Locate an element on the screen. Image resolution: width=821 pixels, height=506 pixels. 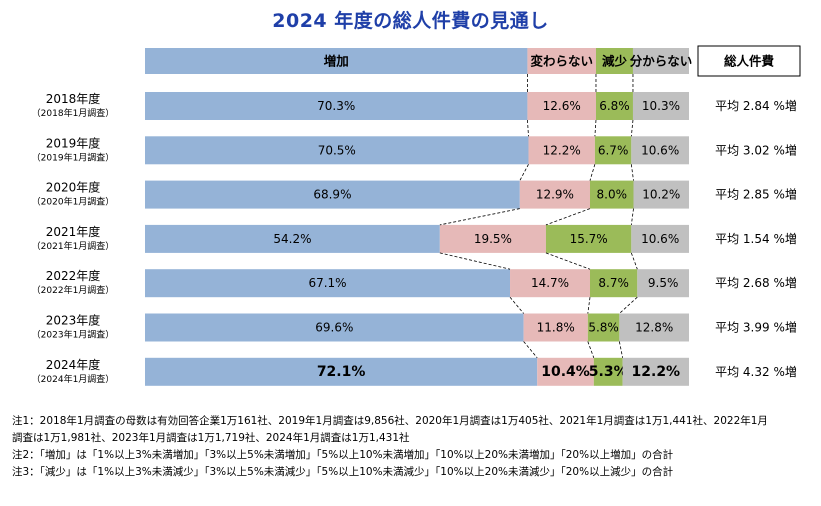
bar-value-label: 19.5% is located at coordinates (493, 239).